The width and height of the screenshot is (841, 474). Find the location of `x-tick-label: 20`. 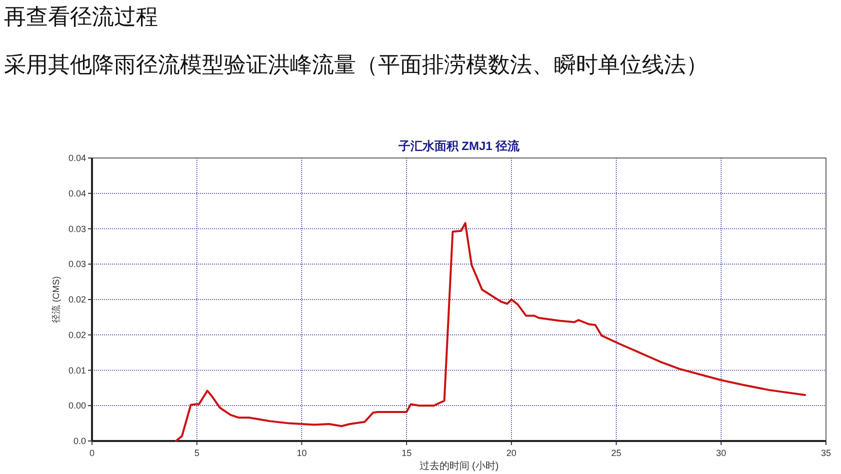

x-tick-label: 20 is located at coordinates (511, 453).